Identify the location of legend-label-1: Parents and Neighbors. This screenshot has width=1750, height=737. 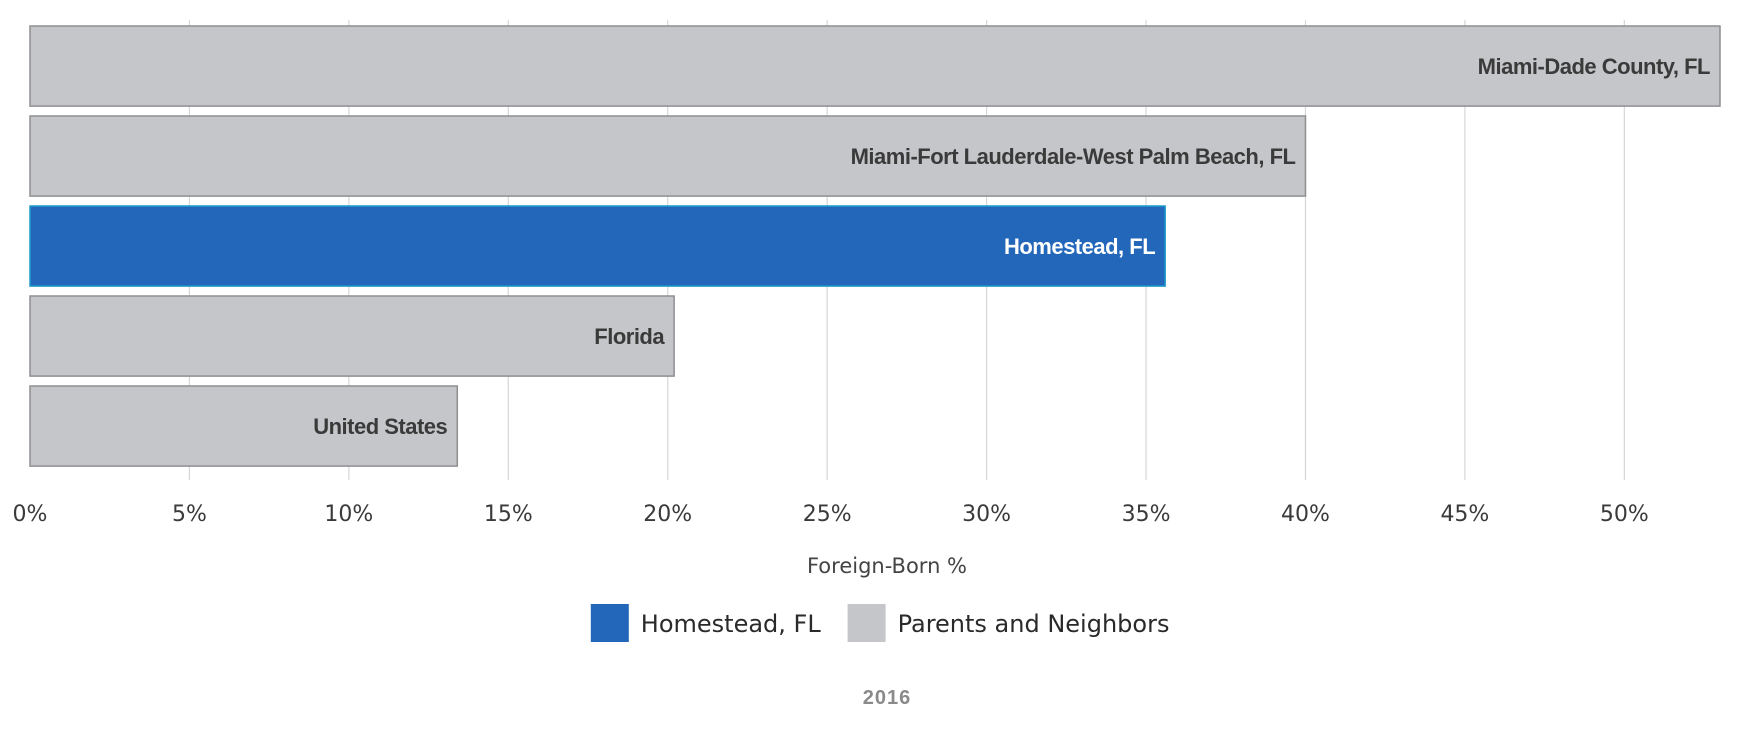
(1034, 624).